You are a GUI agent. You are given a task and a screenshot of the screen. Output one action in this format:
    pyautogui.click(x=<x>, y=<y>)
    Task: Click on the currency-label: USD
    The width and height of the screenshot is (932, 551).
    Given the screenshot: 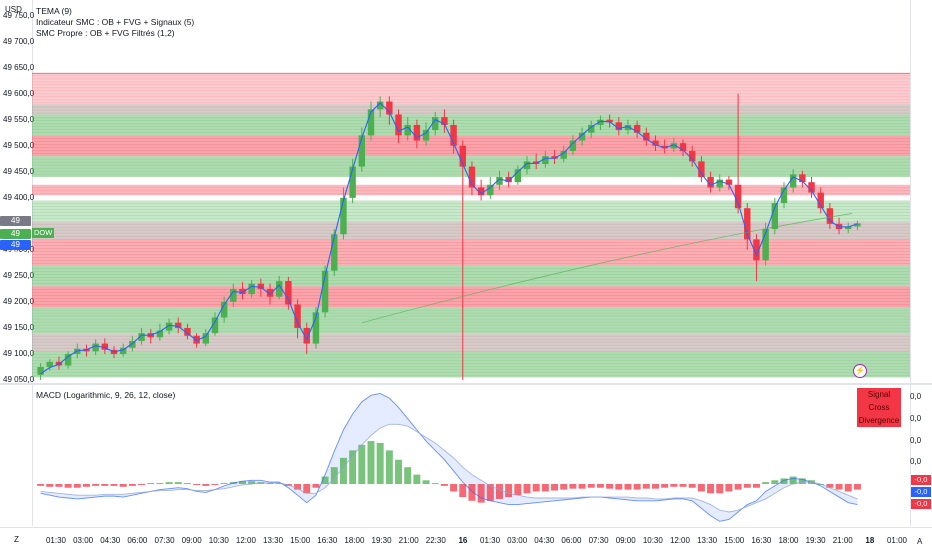 What is the action you would take?
    pyautogui.click(x=13, y=9)
    